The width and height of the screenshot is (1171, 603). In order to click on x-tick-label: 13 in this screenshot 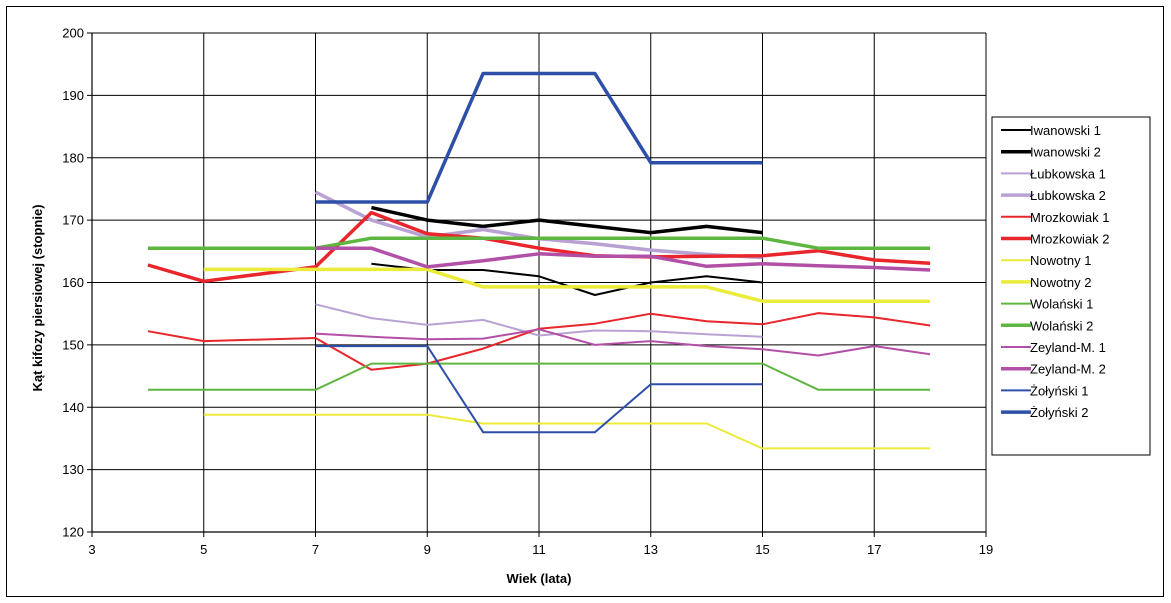, I will do `click(651, 549)`.